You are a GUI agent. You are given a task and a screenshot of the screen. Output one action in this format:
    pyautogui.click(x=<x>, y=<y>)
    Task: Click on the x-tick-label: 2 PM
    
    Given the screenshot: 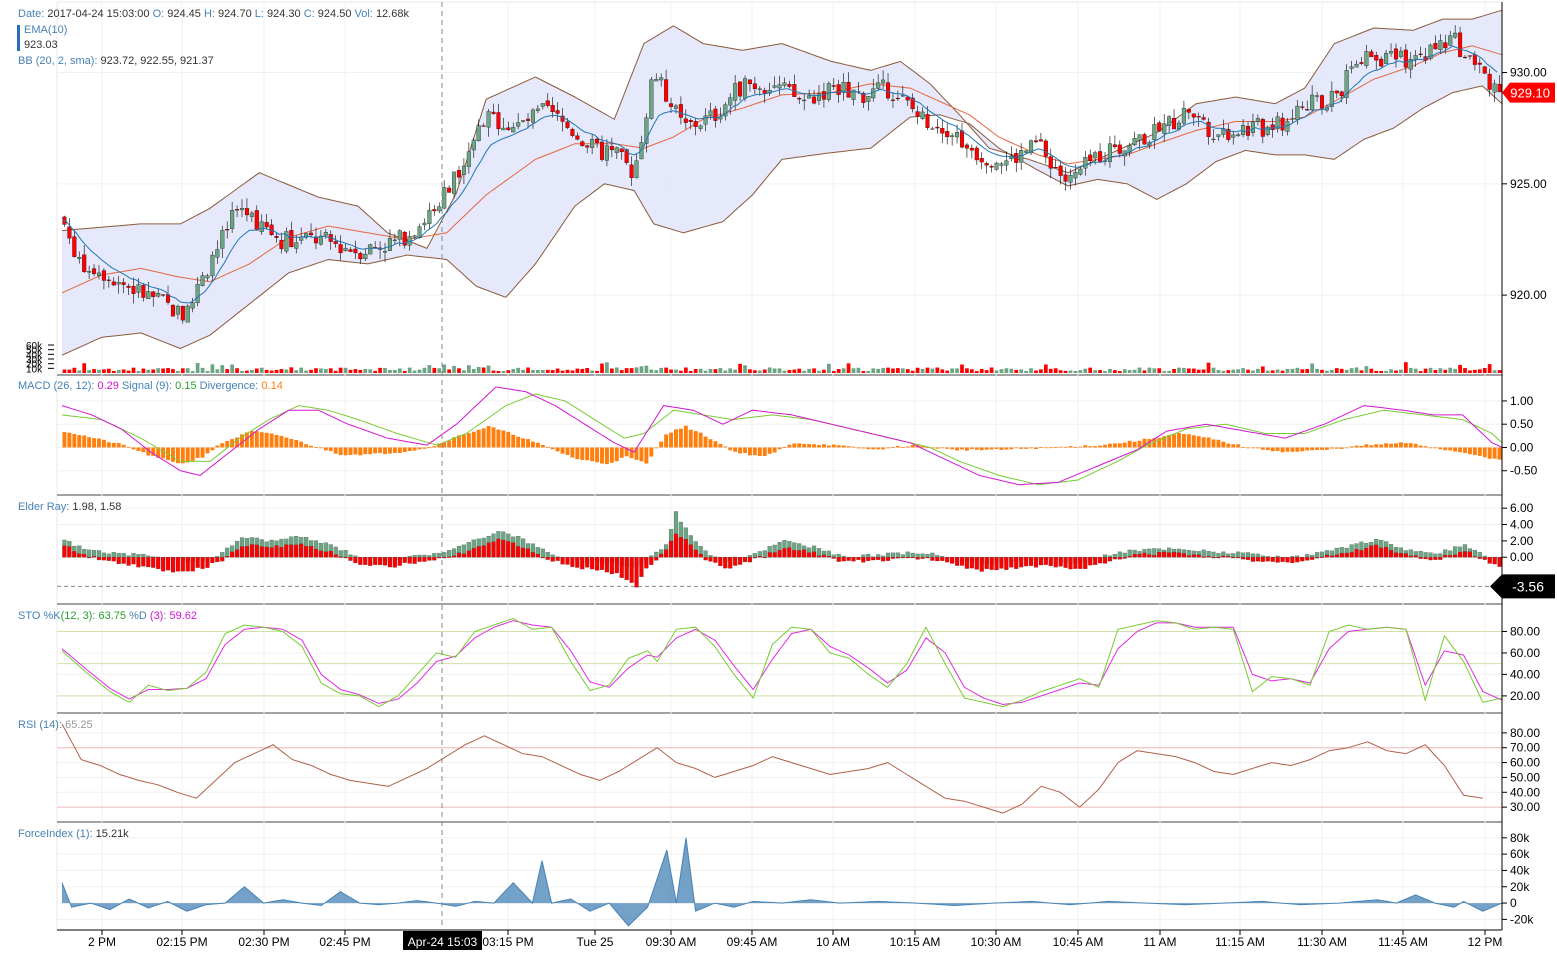 What is the action you would take?
    pyautogui.click(x=102, y=942)
    